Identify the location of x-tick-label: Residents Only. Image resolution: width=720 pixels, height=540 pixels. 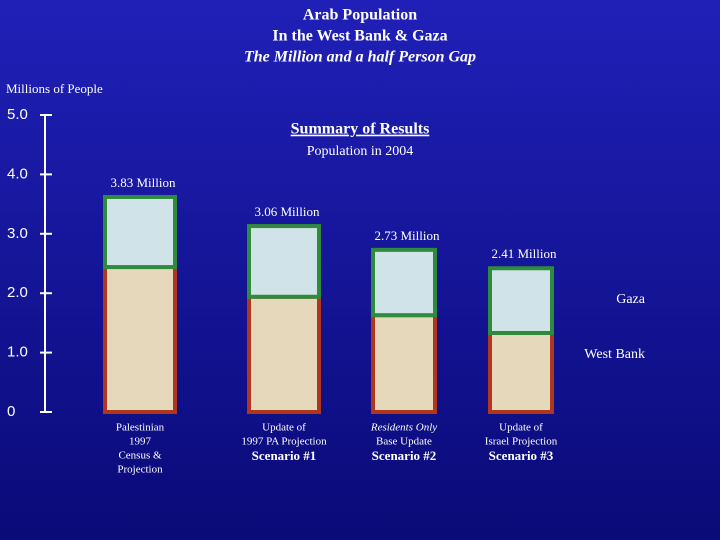
(403, 428).